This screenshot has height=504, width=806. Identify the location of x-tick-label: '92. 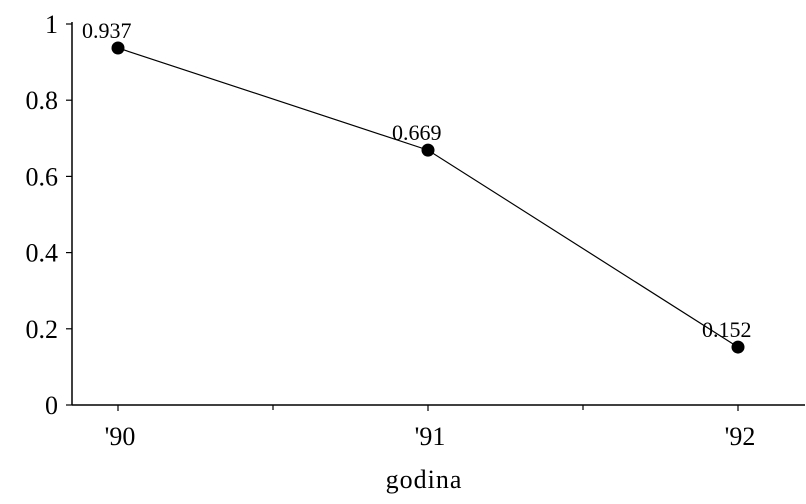
(740, 436).